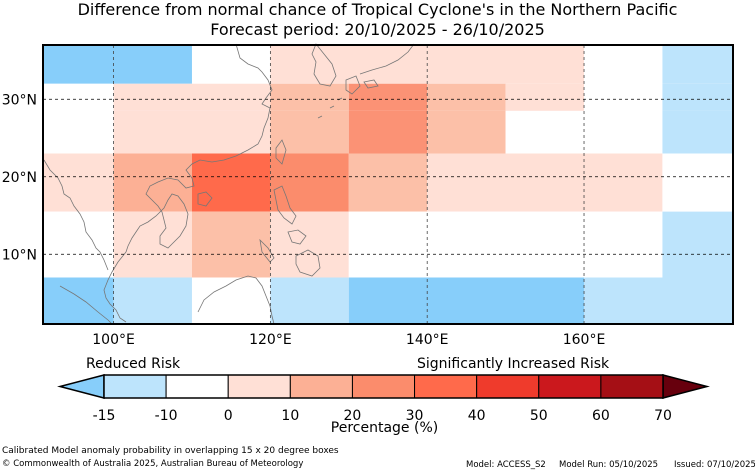 This screenshot has height=470, width=755. What do you see at coordinates (228, 416) in the screenshot?
I see `colorbar-tick-label: 0` at bounding box center [228, 416].